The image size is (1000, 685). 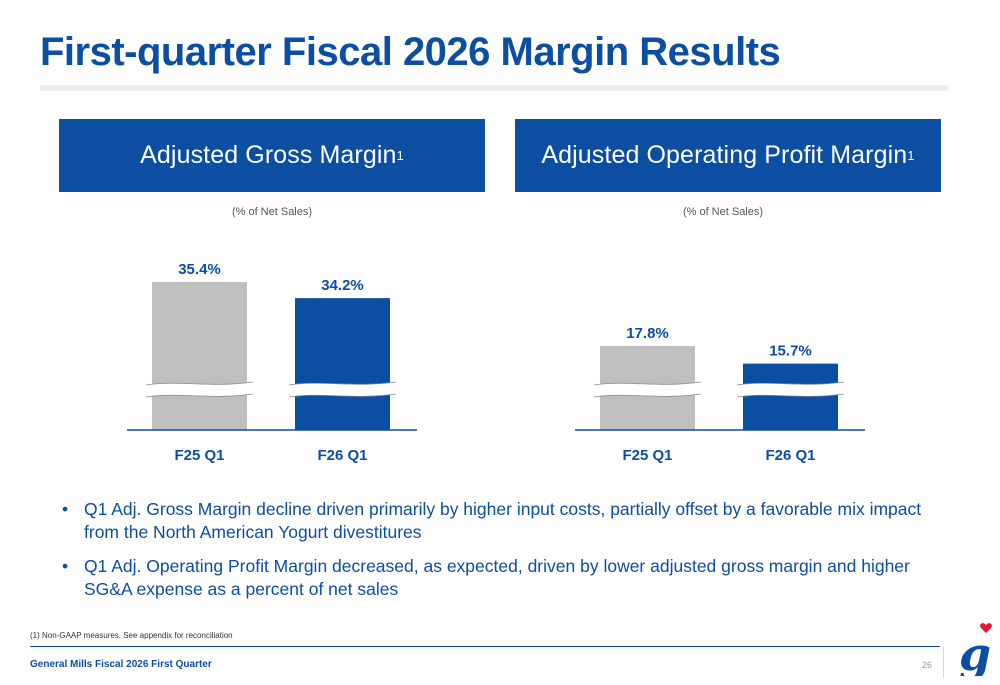 What do you see at coordinates (342, 285) in the screenshot?
I see `data-label: 34.2%` at bounding box center [342, 285].